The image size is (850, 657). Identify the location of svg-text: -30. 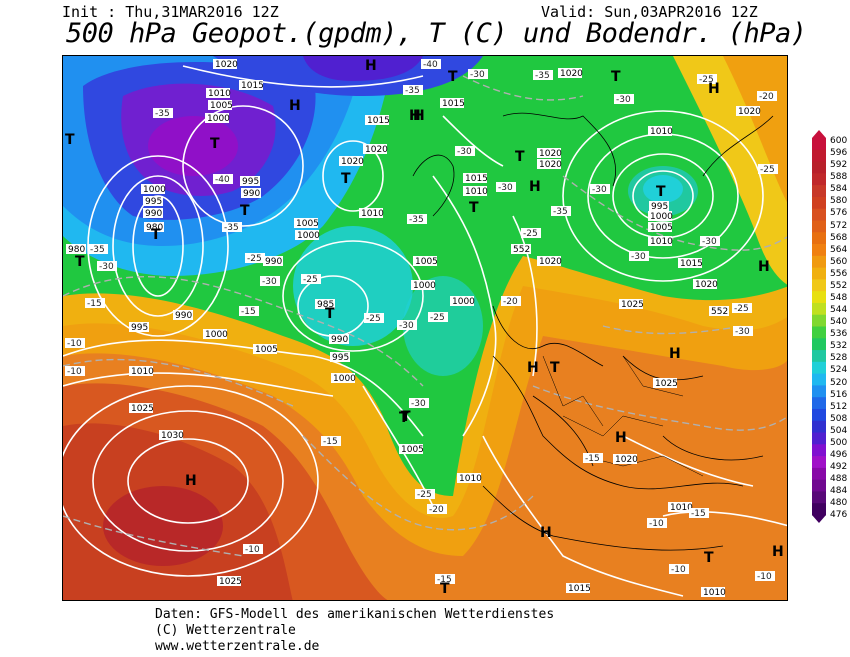
(418, 404).